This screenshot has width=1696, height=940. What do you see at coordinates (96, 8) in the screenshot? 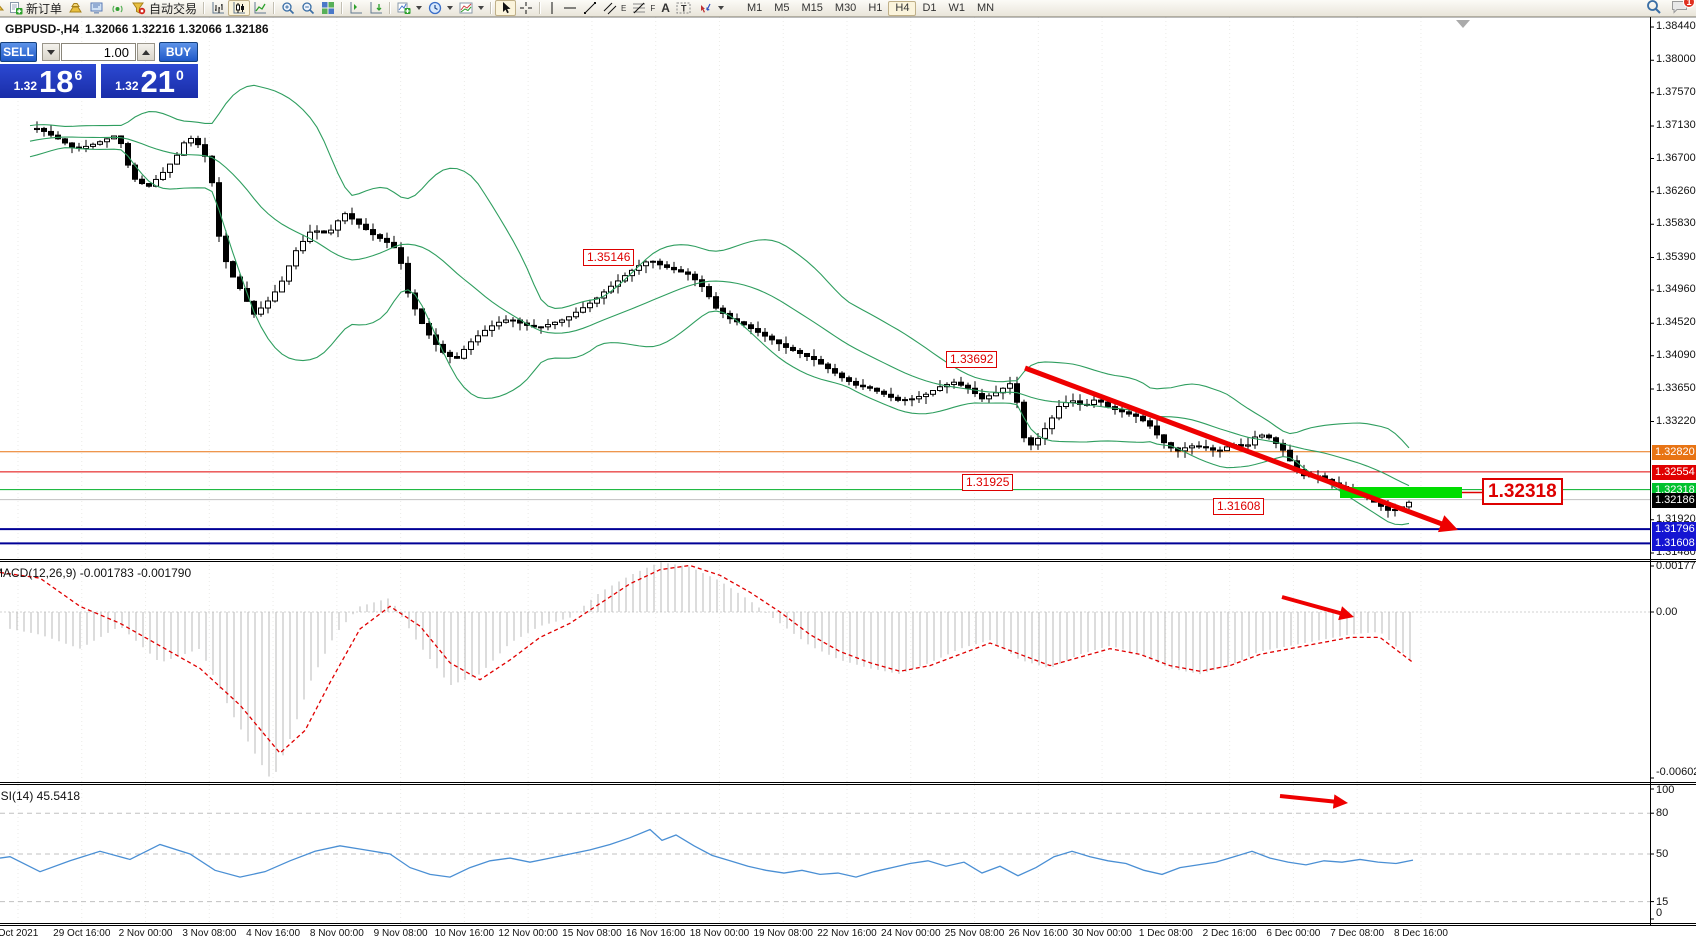
I see `terminal-icon-button` at bounding box center [96, 8].